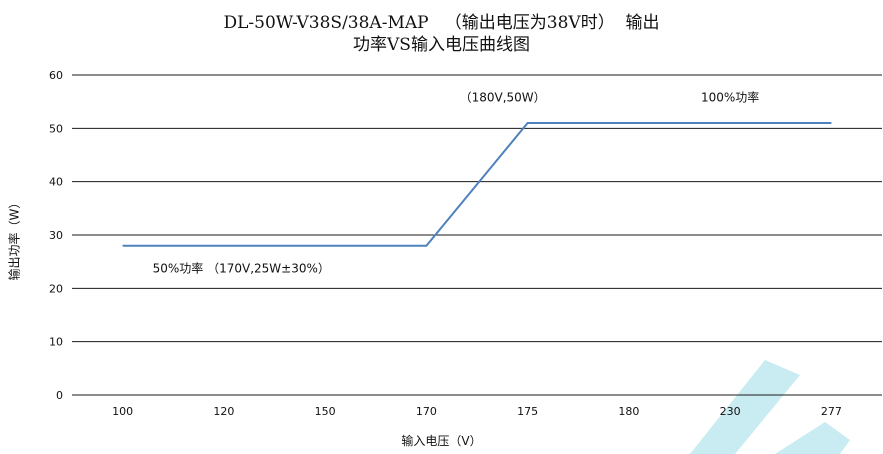 The image size is (883, 454). What do you see at coordinates (241, 267) in the screenshot?
I see `annotation-label: 50%功率 （170V,25W±30%）` at bounding box center [241, 267].